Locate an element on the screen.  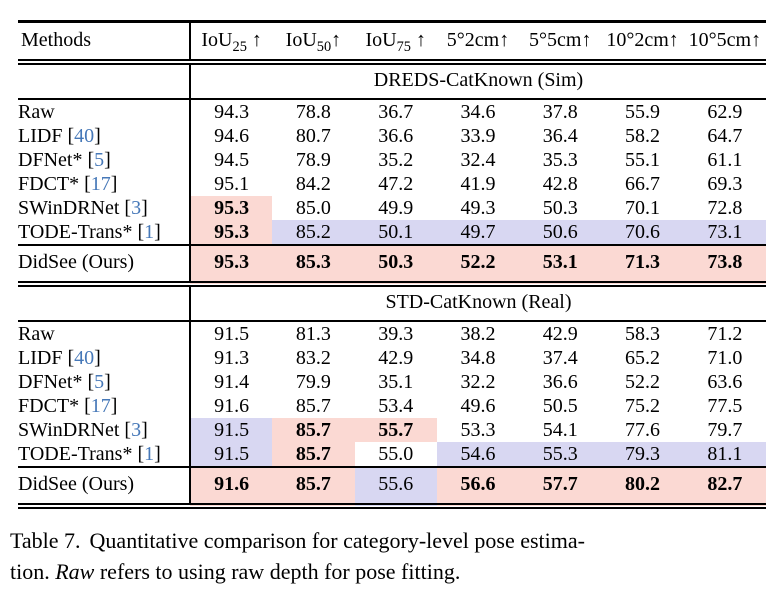
value-cell: 35.3 is located at coordinates (560, 159).